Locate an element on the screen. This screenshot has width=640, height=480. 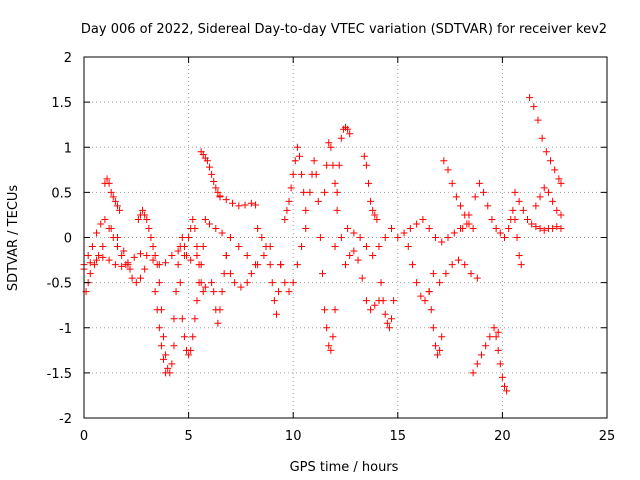
x-tick-label: 25 is located at coordinates (607, 436).